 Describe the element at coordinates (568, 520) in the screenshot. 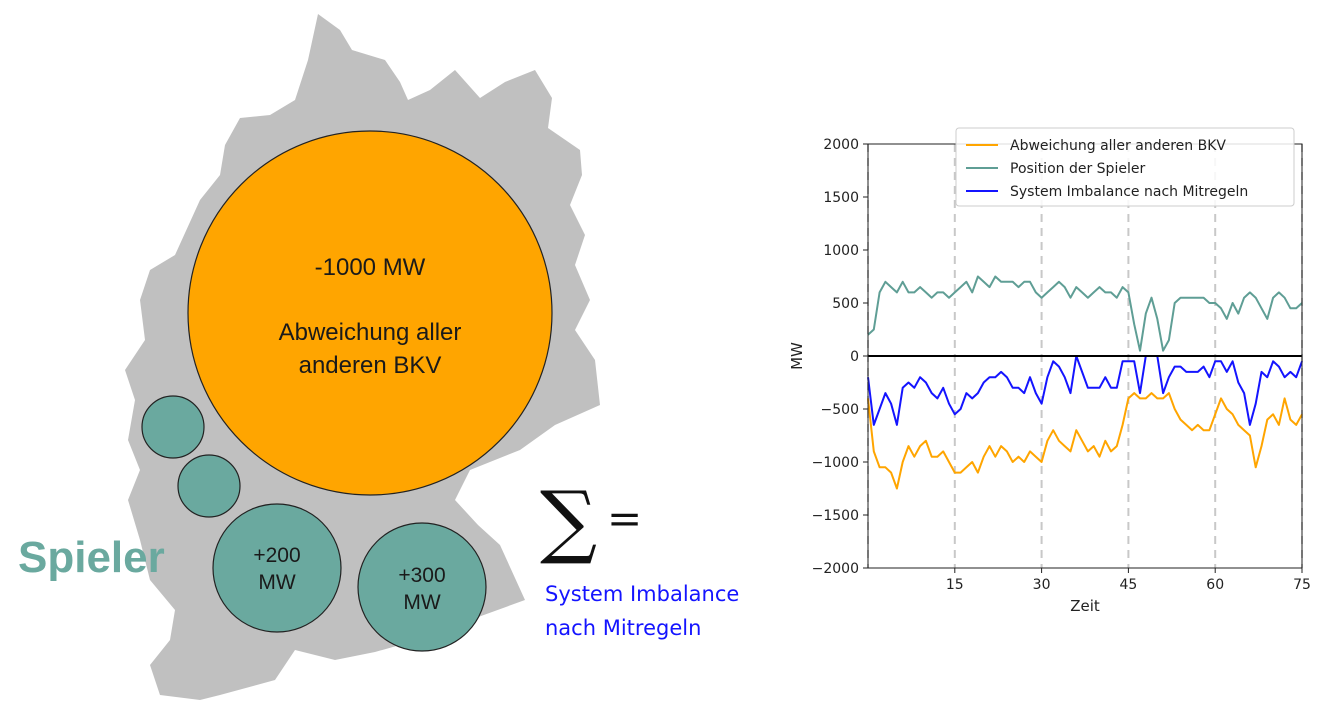

I see `sum-symbol: ∑` at that location.